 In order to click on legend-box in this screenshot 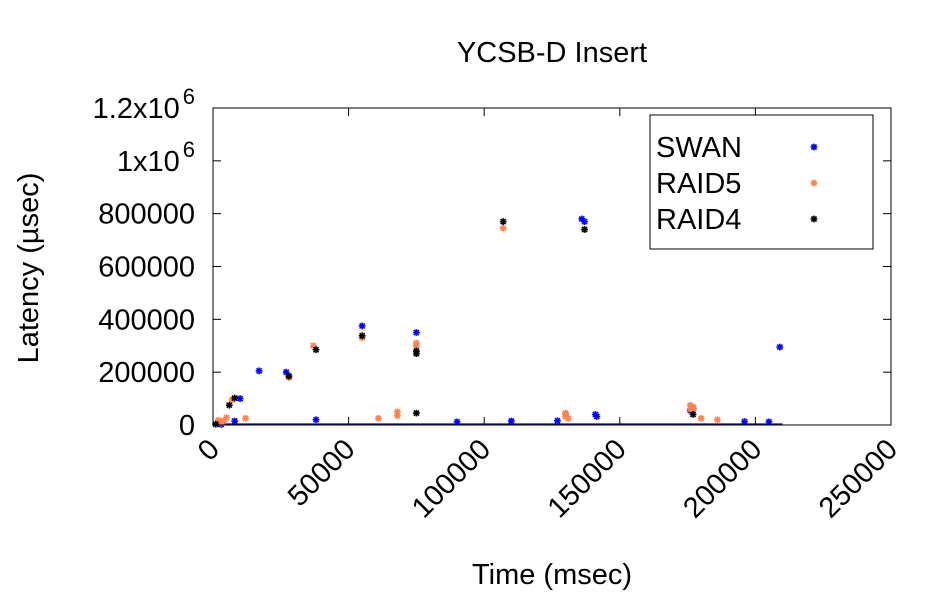, I will do `click(761, 182)`.